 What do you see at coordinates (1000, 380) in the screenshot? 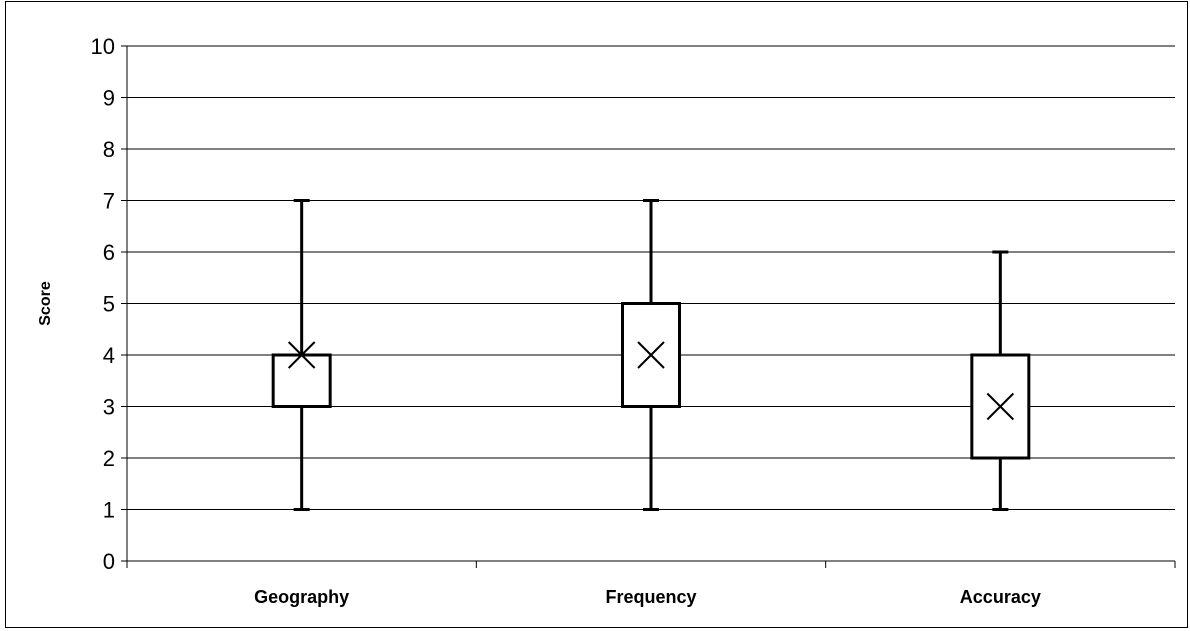
I see `box-accuracy` at bounding box center [1000, 380].